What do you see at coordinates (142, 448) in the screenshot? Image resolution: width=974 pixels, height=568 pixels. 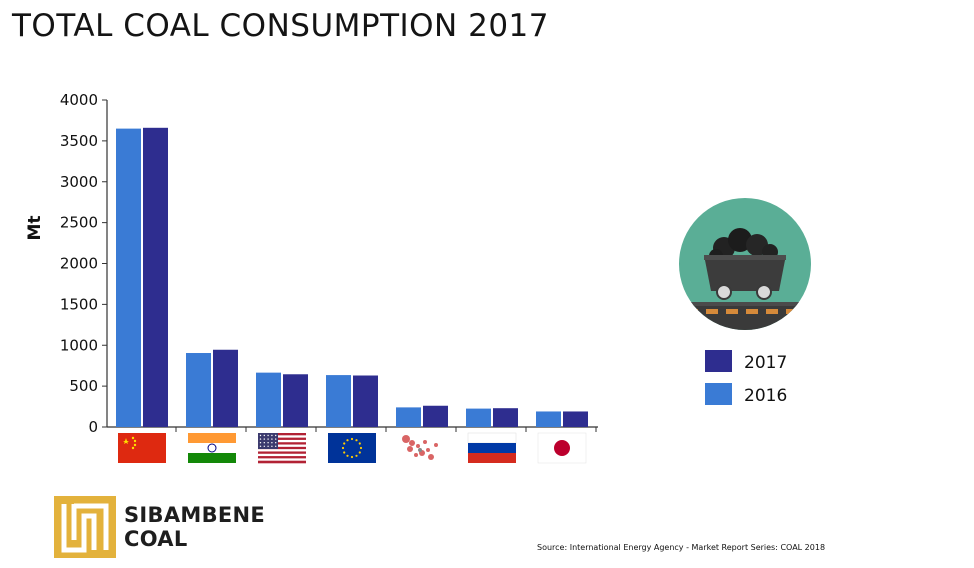 I see `flag-china-icon` at bounding box center [142, 448].